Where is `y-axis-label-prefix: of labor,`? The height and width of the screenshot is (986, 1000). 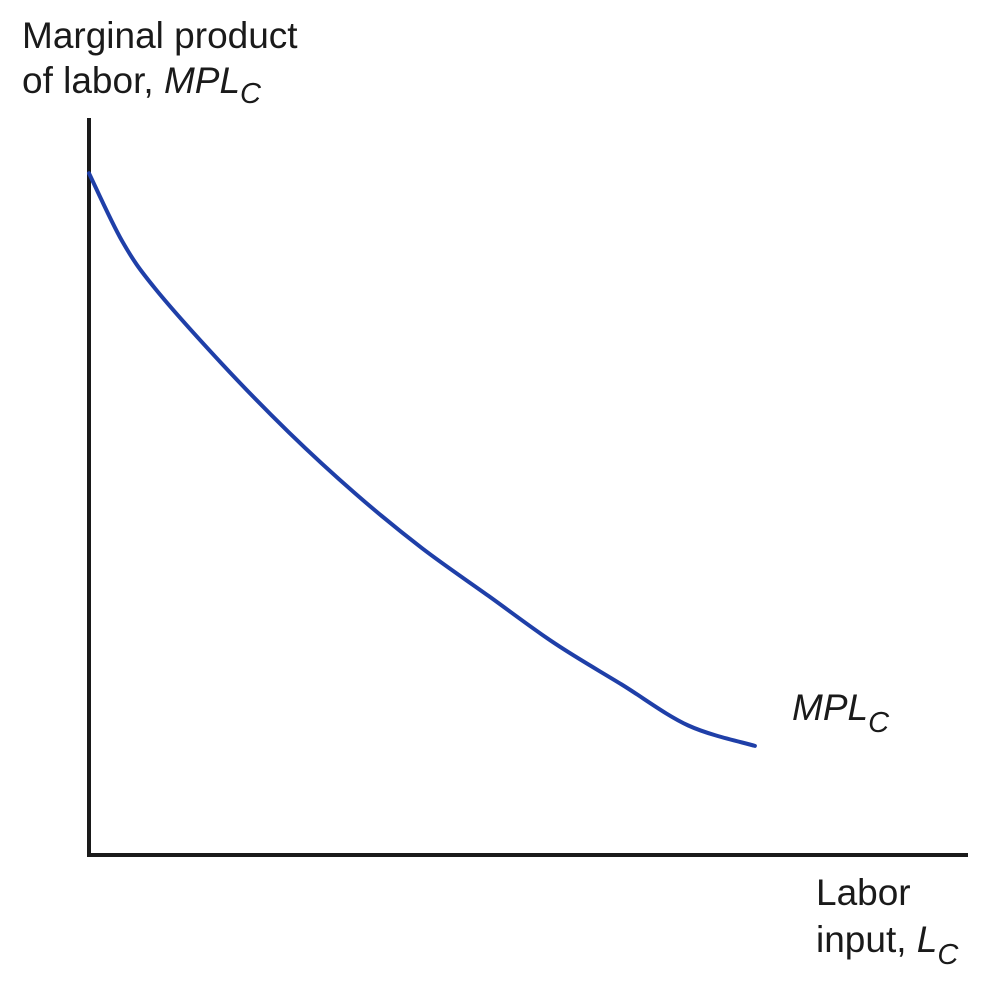 y-axis-label-prefix: of labor, is located at coordinates (93, 80).